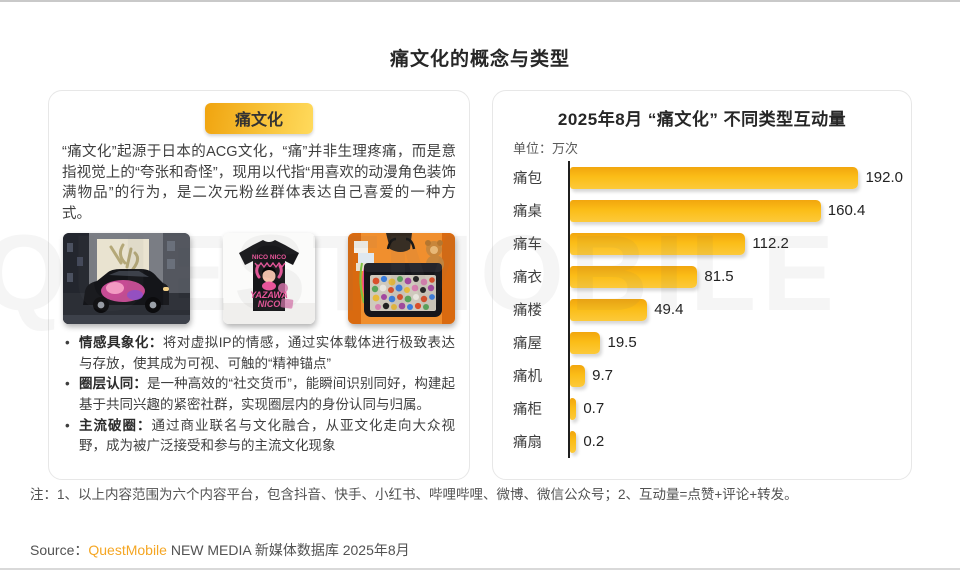  I want to click on bar-track: 160.4, so click(735, 210).